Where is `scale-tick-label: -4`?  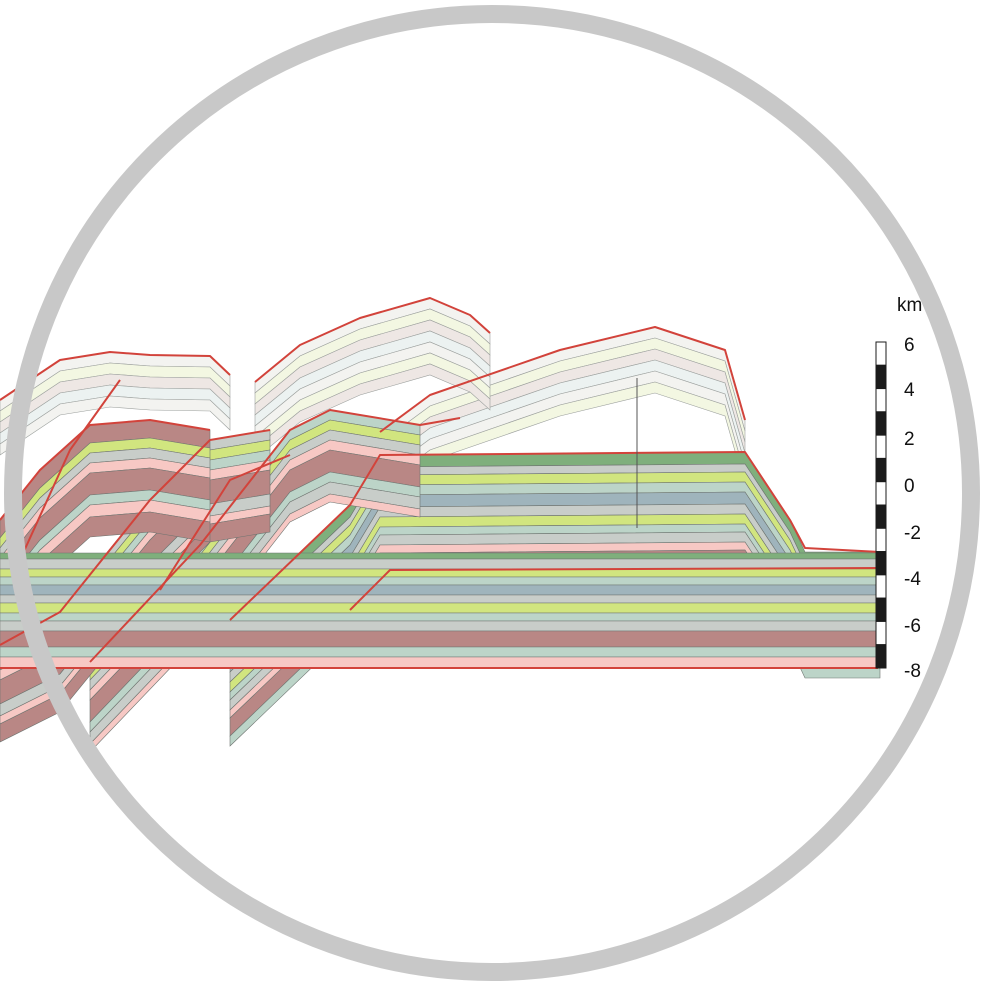 scale-tick-label: -4 is located at coordinates (912, 579).